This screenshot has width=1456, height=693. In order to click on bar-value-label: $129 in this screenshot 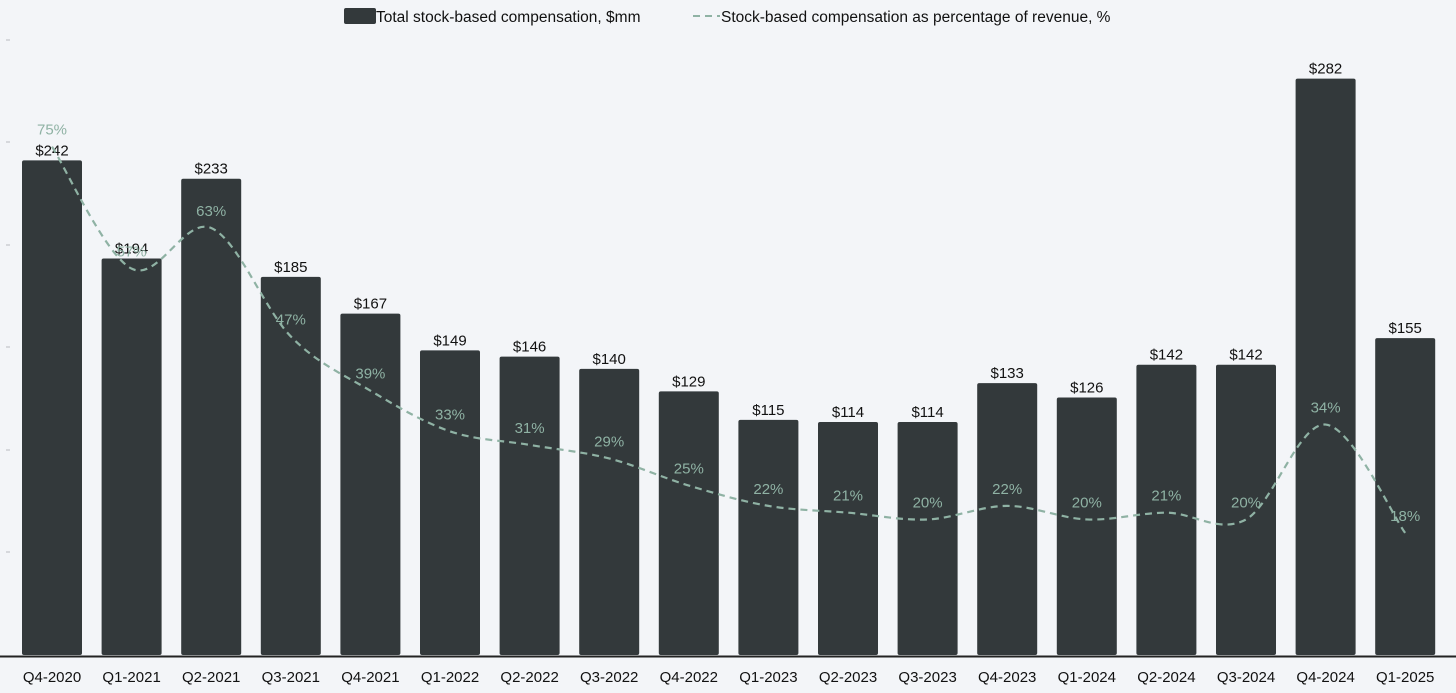, I will do `click(688, 381)`.